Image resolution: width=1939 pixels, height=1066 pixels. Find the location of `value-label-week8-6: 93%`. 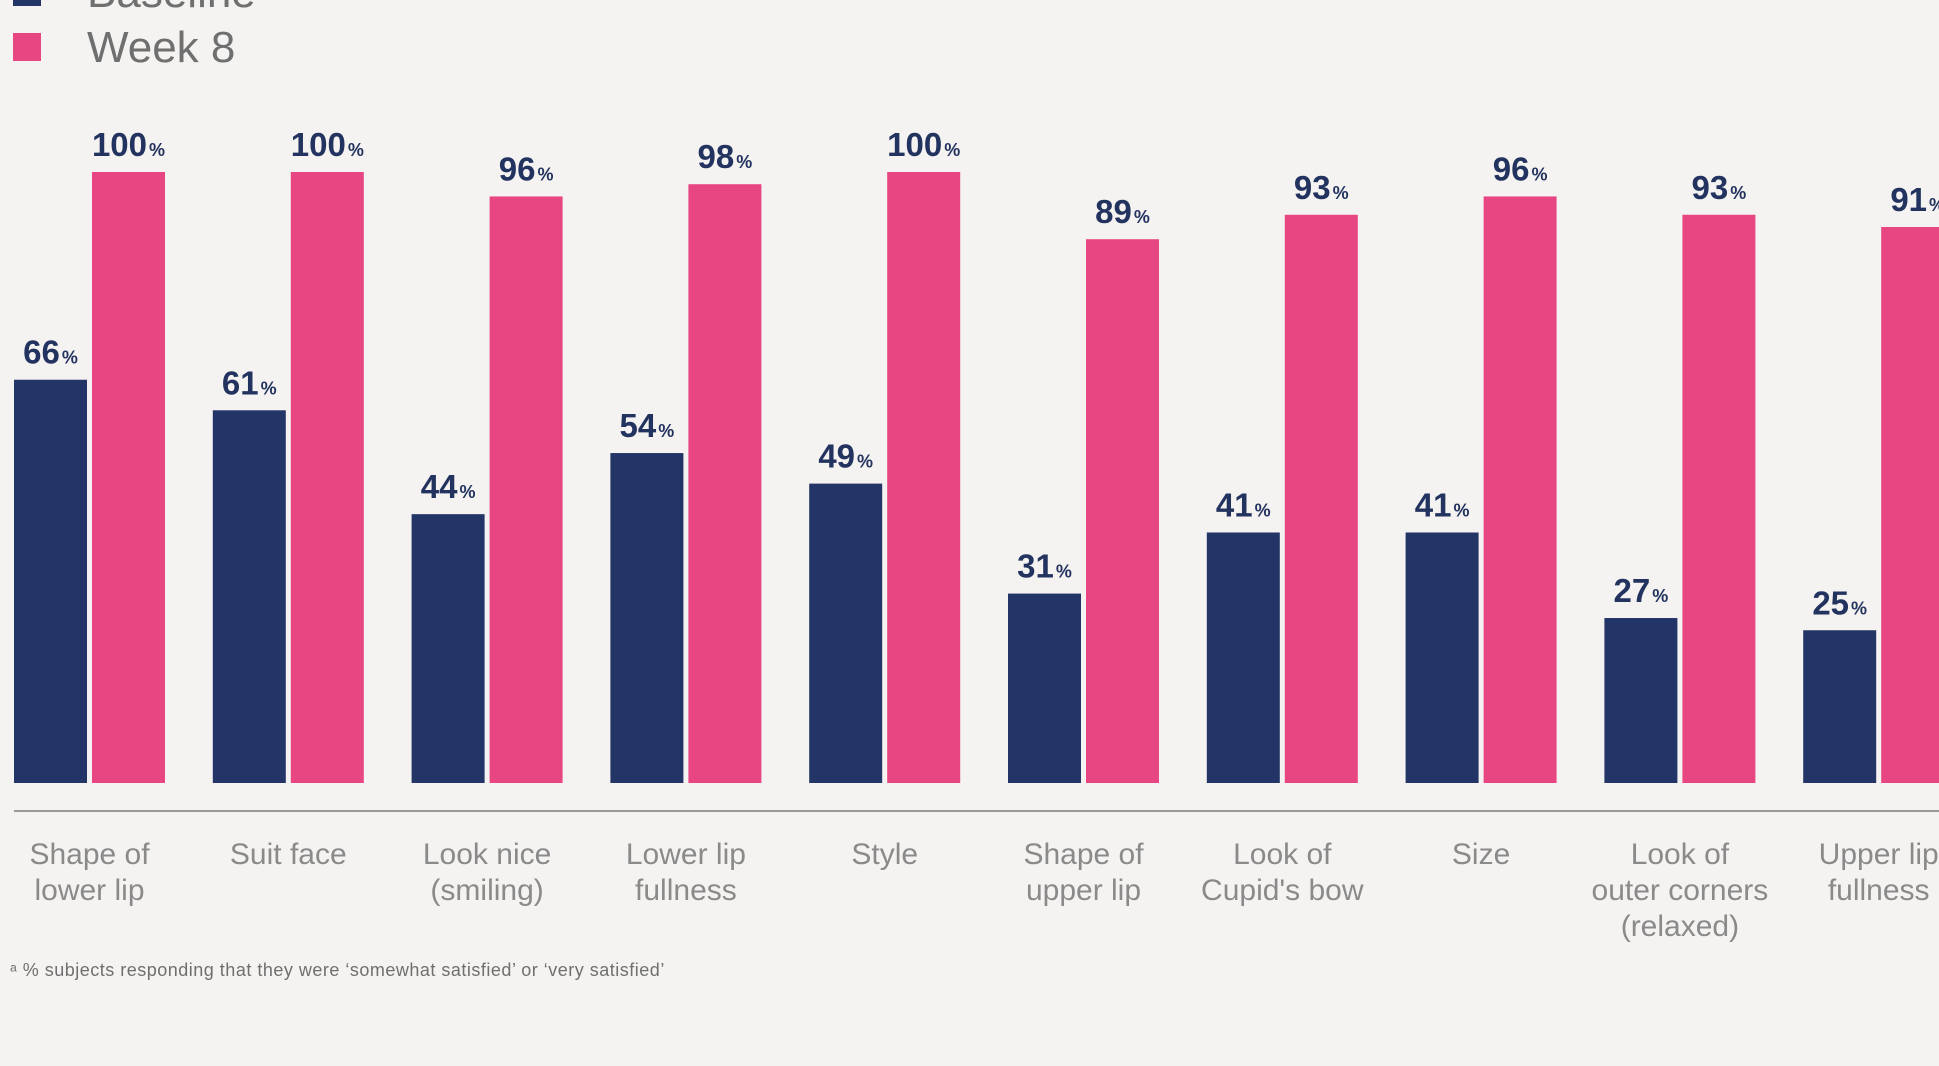

value-label-week8-6: 93% is located at coordinates (1321, 187).